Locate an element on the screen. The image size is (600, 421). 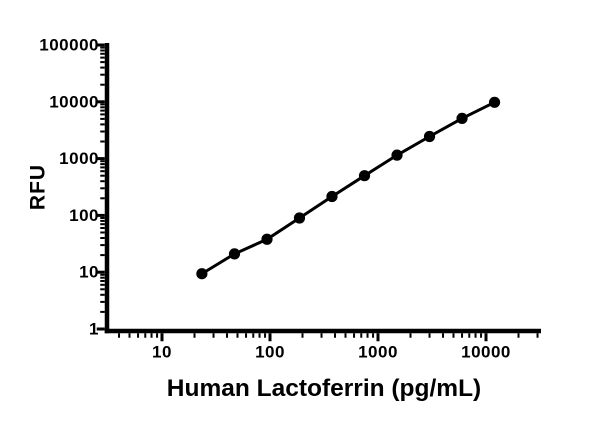
y-tick-label: 1000 is located at coordinates (79, 158).